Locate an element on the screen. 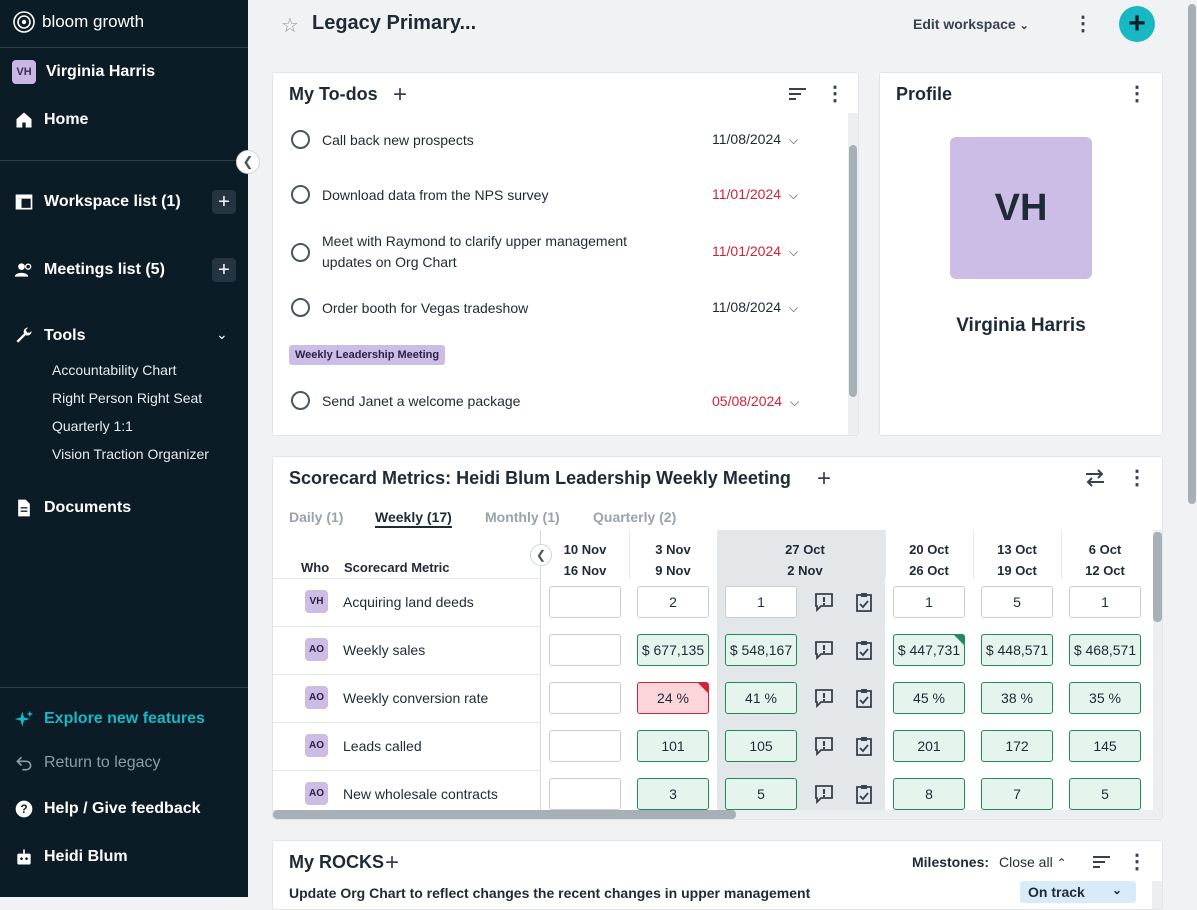 This screenshot has width=1197, height=910. todo-due-date: 05/08/2024 ⌵ is located at coordinates (755, 401).